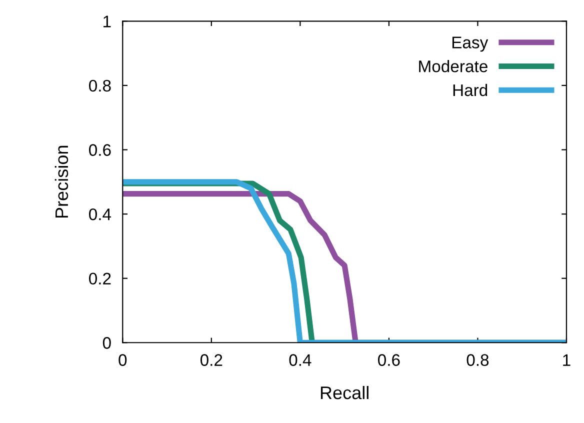 The image size is (584, 423). I want to click on legend-label: Moderate, so click(453, 66).